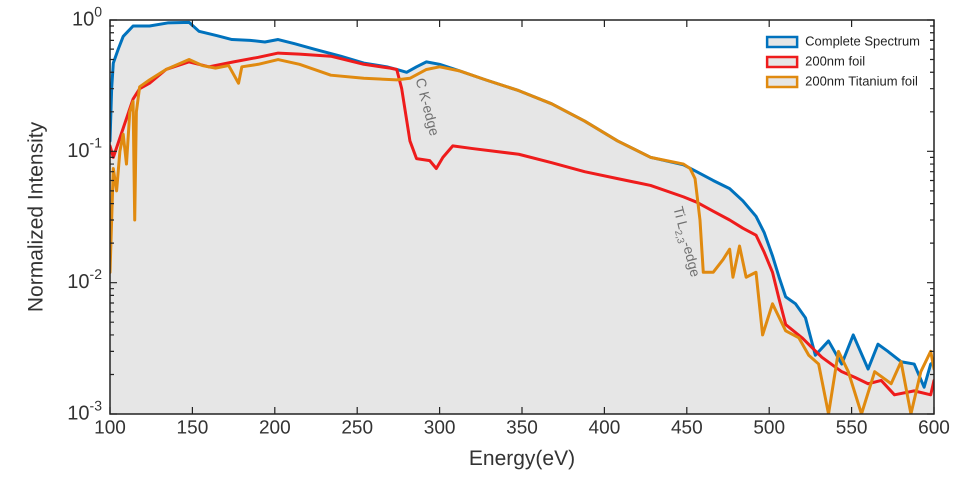  I want to click on legend-label: 200nm foil, so click(835, 61).